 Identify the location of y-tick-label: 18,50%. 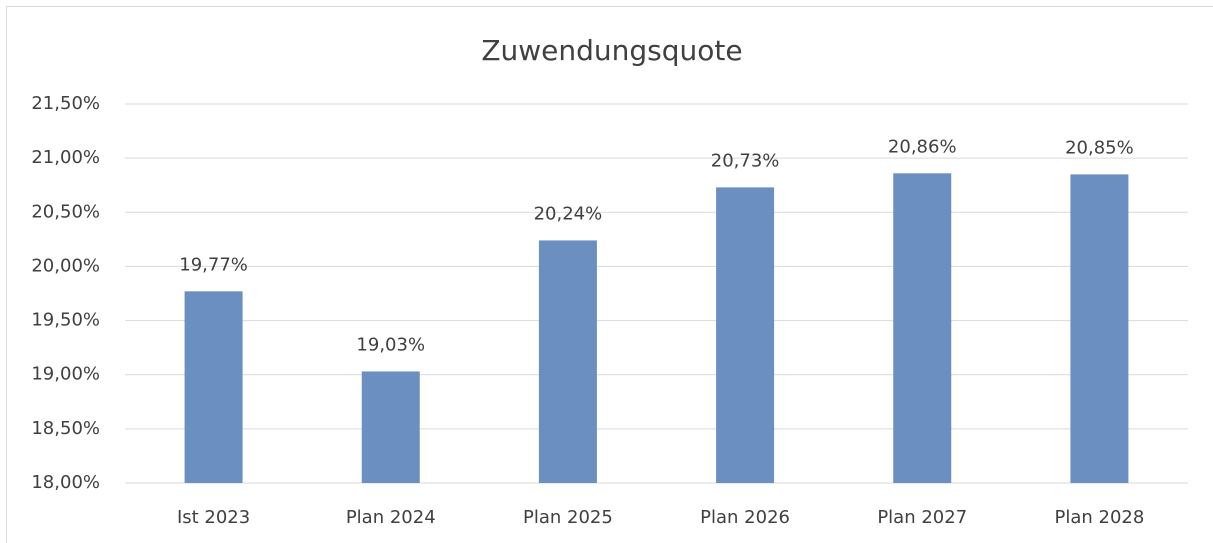
(65, 428).